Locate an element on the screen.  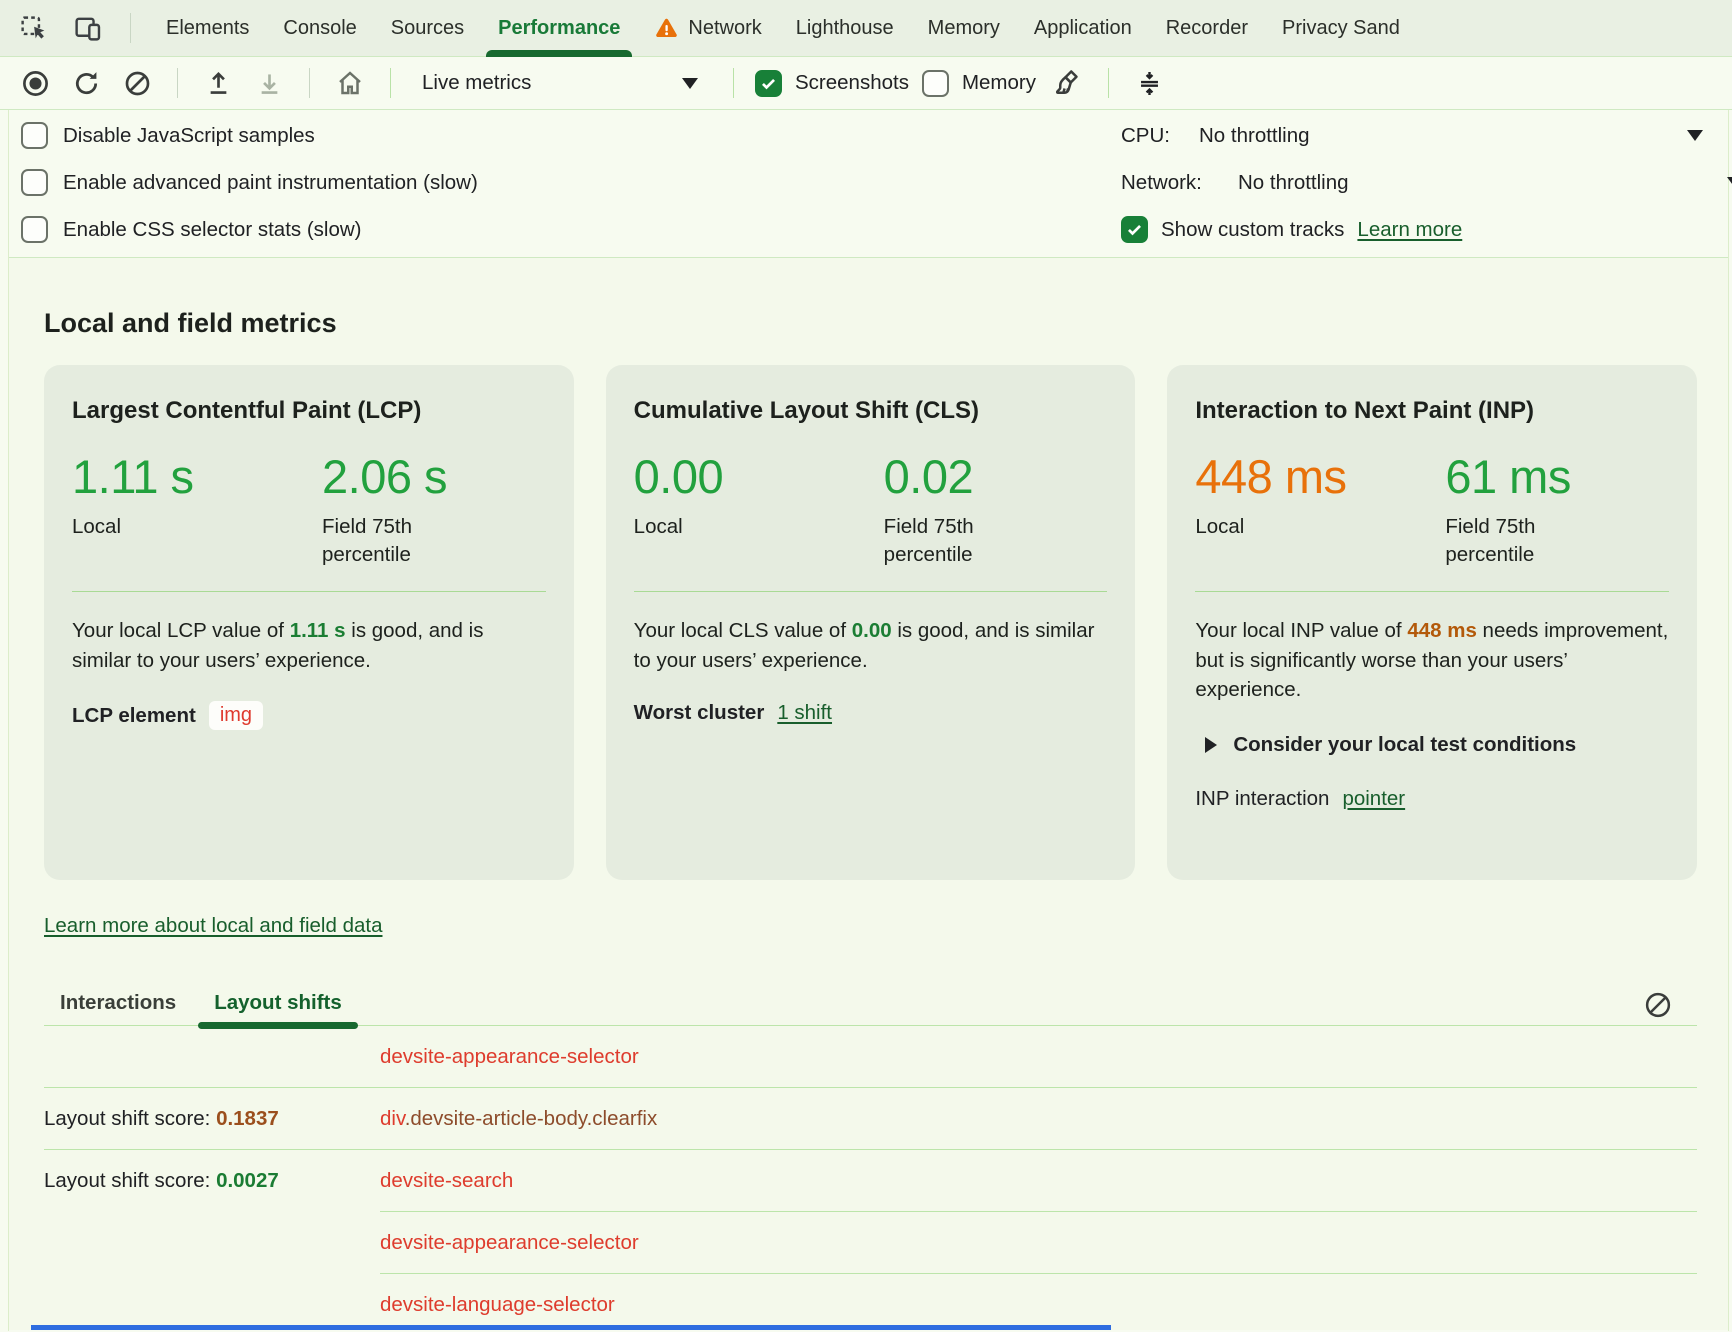
tab-memory: Memory is located at coordinates (964, 28).